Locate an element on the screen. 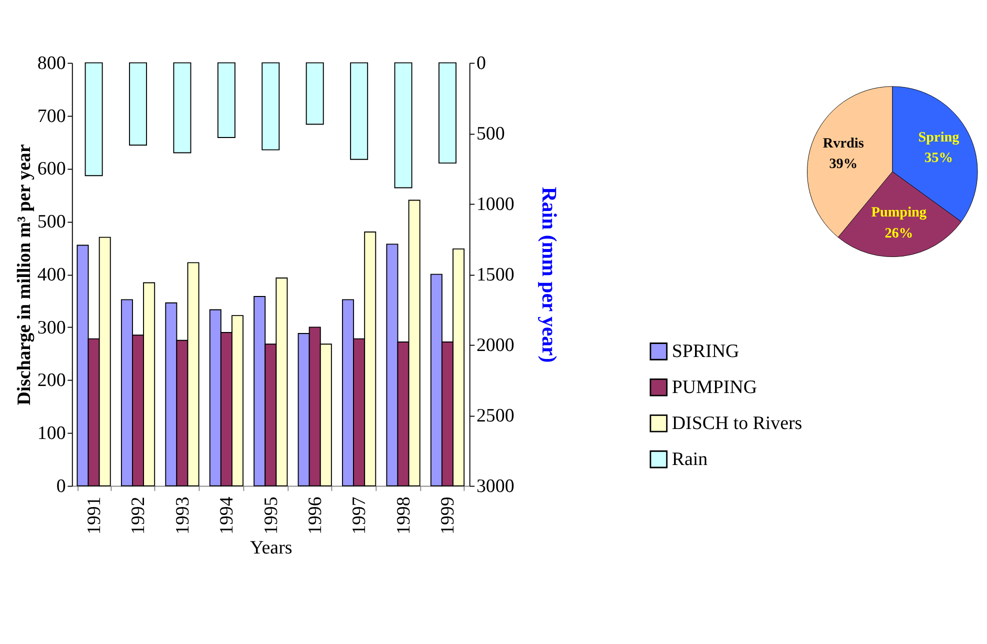  legend-label: DISCH to Rivers is located at coordinates (737, 423).